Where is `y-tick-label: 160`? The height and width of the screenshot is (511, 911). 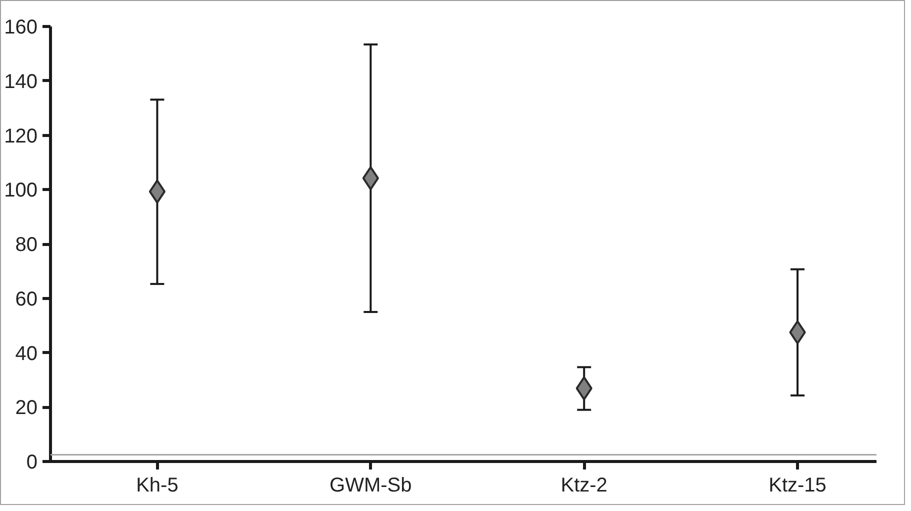 y-tick-label: 160 is located at coordinates (21, 27).